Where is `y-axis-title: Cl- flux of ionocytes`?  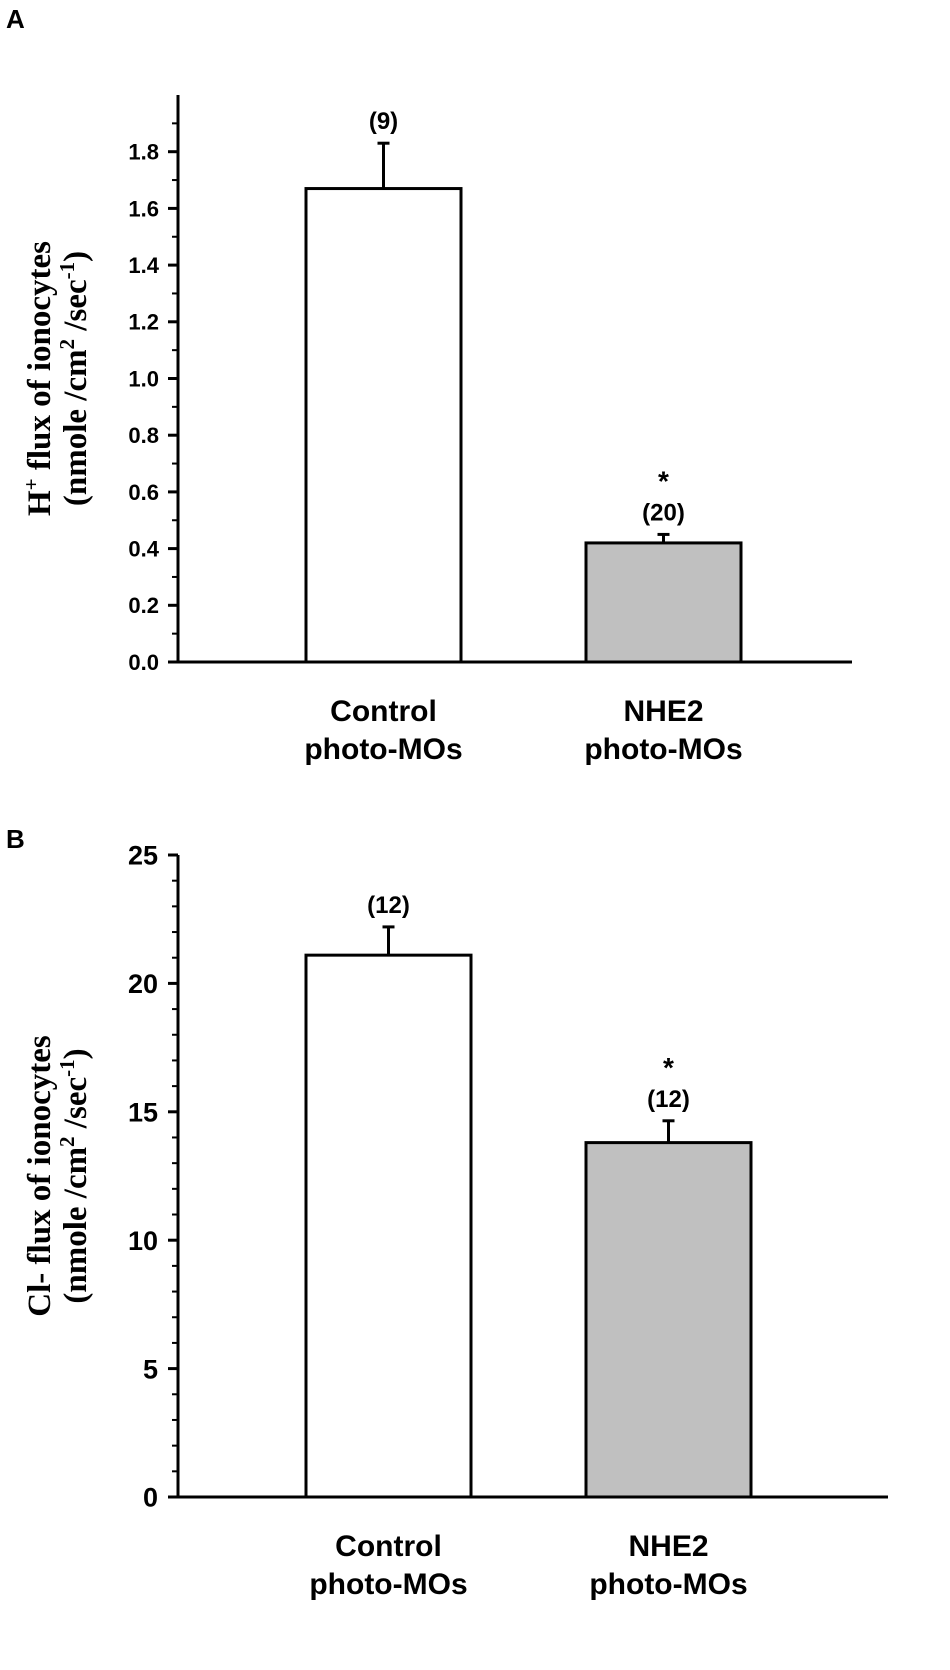 y-axis-title: Cl- flux of ionocytes is located at coordinates (40, 1176).